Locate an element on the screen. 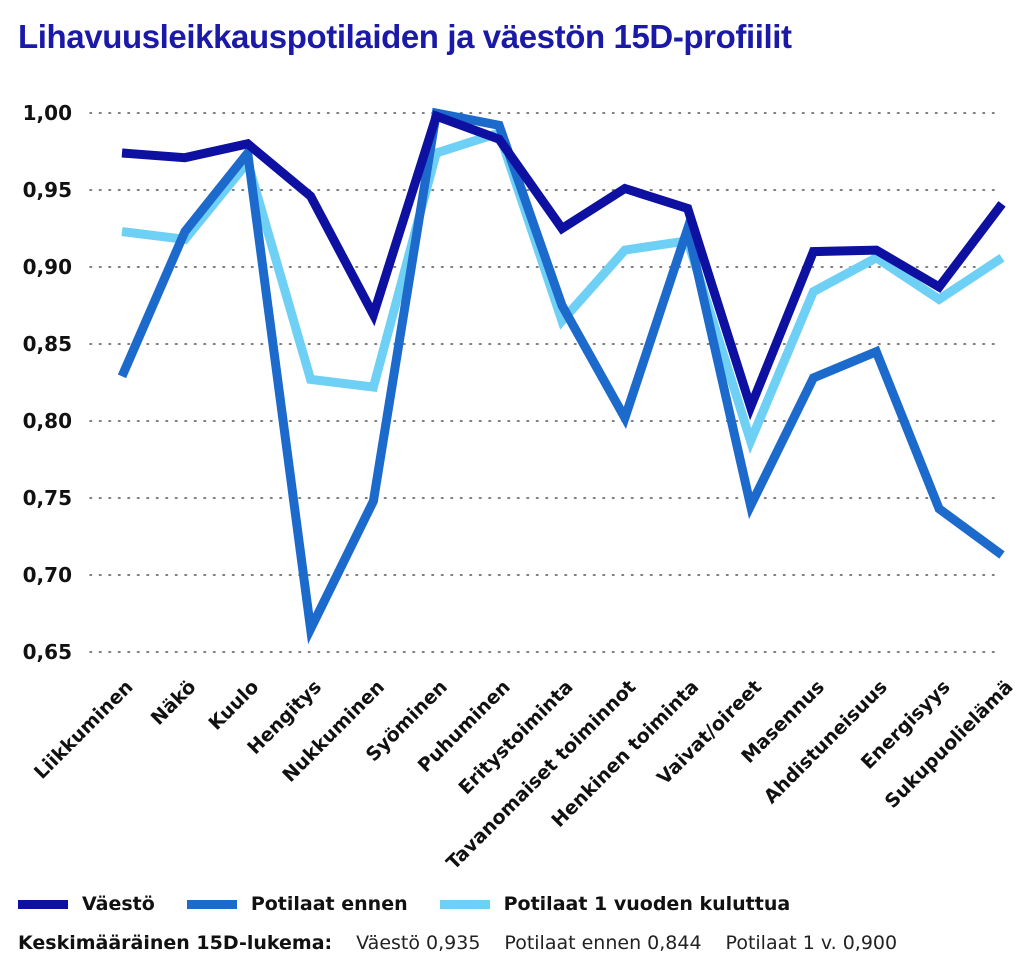 The image size is (1024, 962). average-ennen: Potilaat ennen 0,844 is located at coordinates (603, 943).